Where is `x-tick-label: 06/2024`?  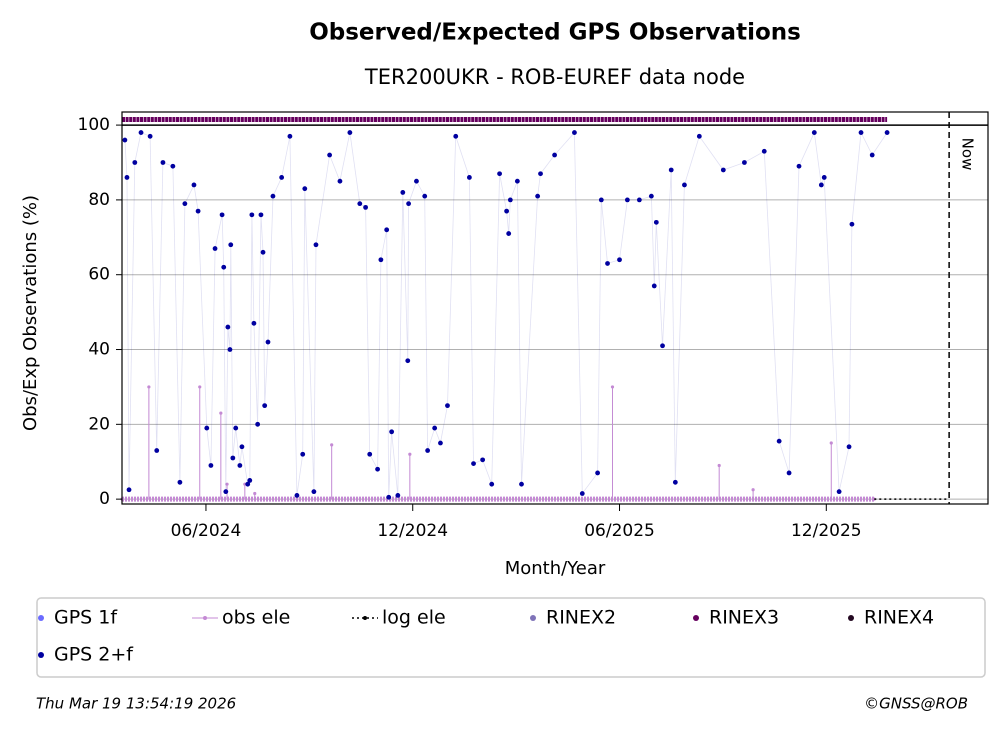
x-tick-label: 06/2024 is located at coordinates (206, 531).